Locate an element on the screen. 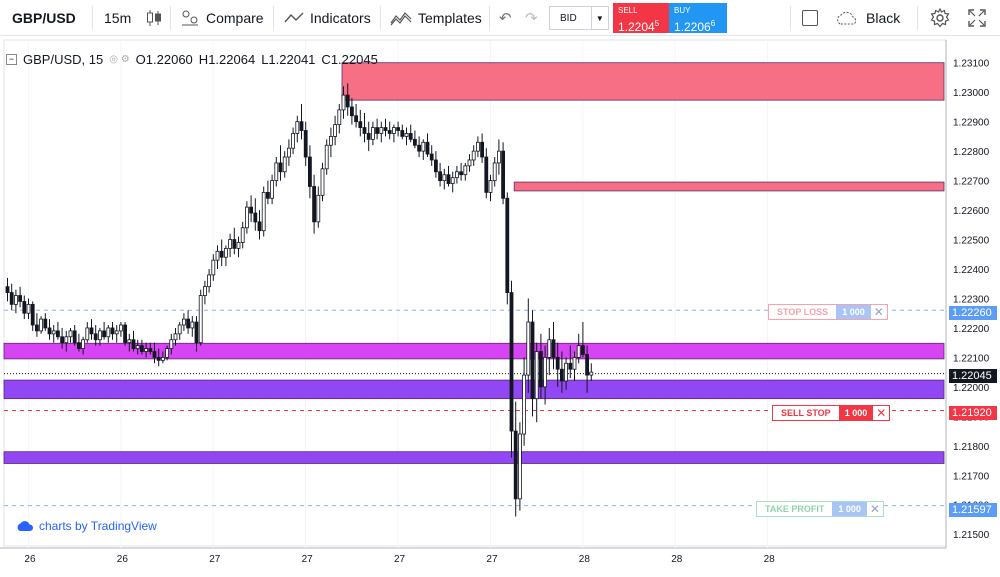 The height and width of the screenshot is (577, 1000). undo-button: ↶ is located at coordinates (505, 18).